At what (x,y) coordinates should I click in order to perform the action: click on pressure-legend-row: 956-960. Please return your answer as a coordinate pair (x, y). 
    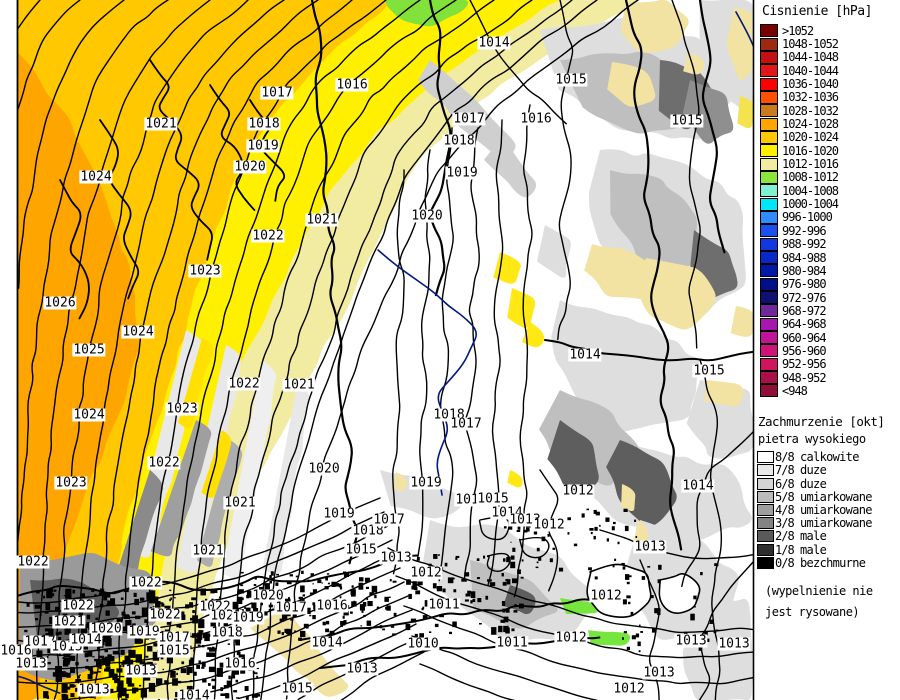
    Looking at the image, I should click on (827, 350).